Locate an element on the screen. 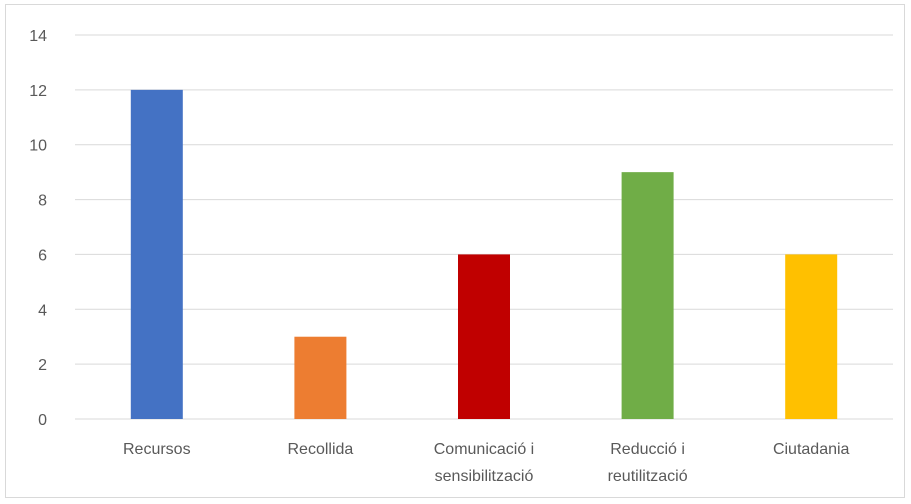 Image resolution: width=911 pixels, height=504 pixels. x-tick-label-line: Ciutadania is located at coordinates (811, 449).